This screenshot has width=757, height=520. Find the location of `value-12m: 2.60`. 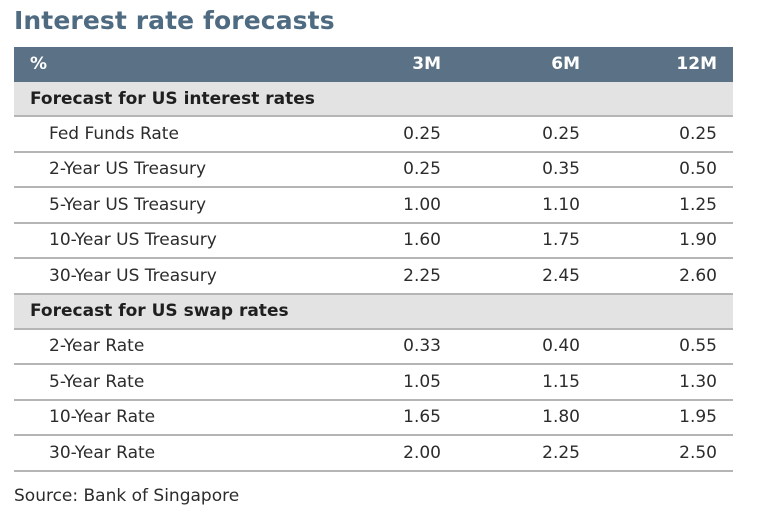

value-12m: 2.60 is located at coordinates (698, 275).